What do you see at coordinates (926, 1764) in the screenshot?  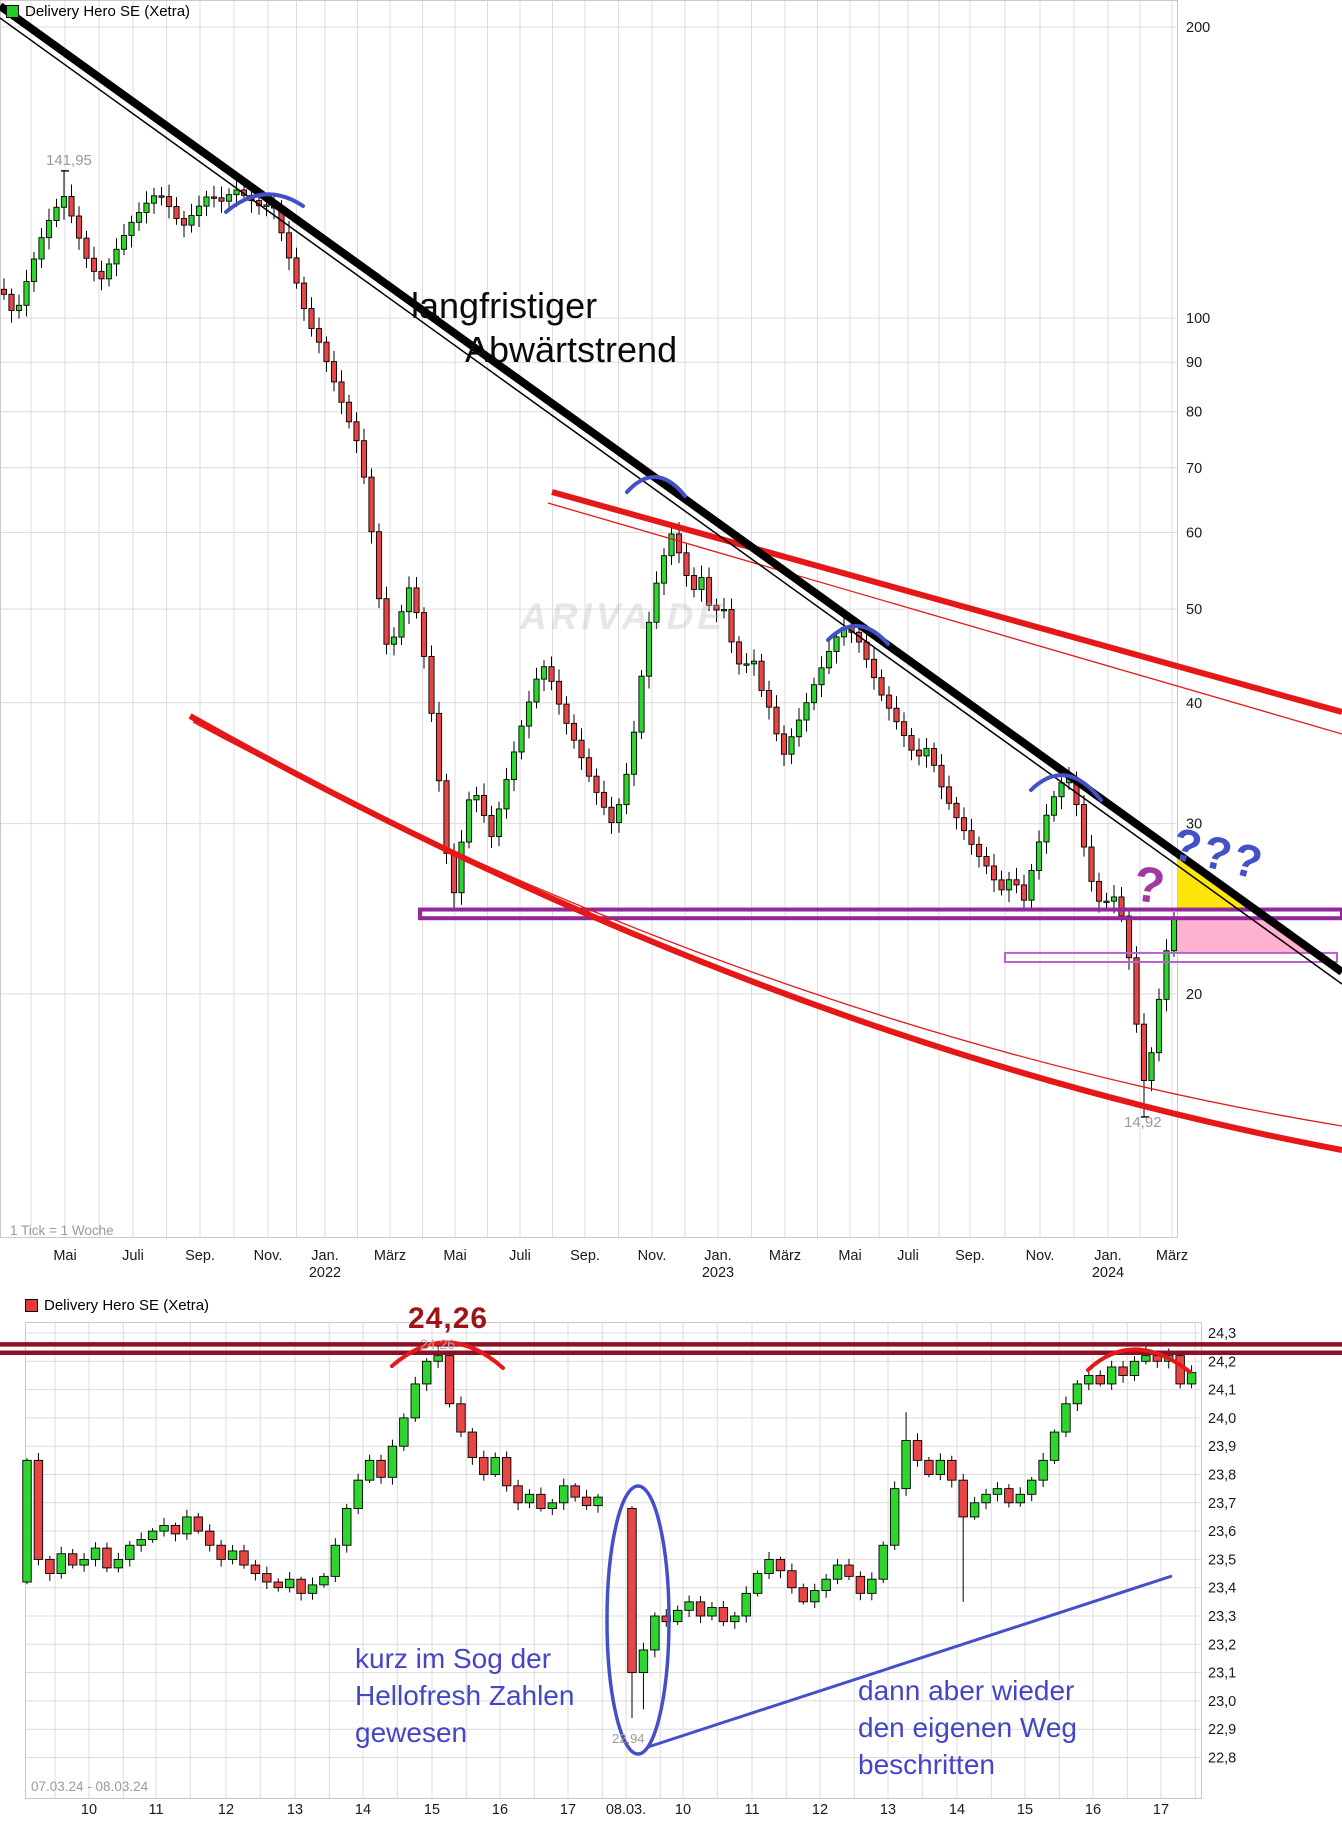 I see `note-own-way-line3: beschritten` at bounding box center [926, 1764].